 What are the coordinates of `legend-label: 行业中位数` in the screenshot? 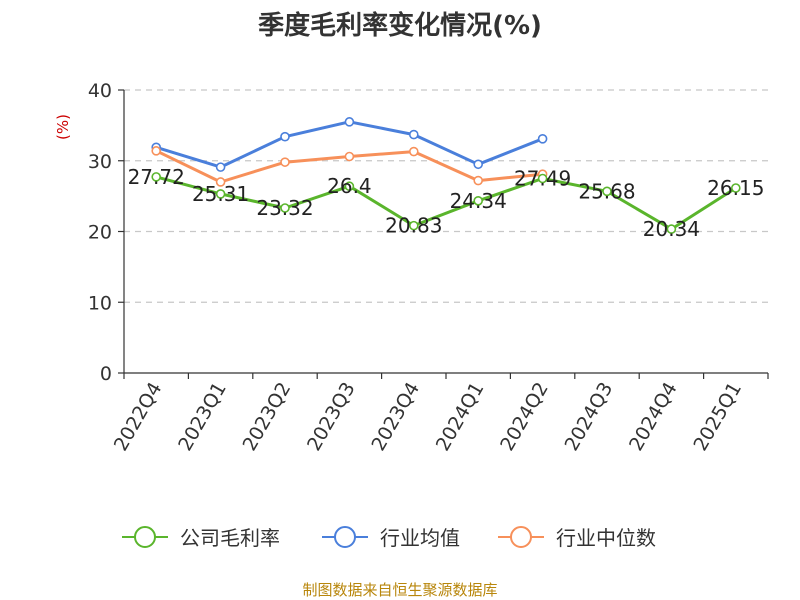 It's located at (606, 538).